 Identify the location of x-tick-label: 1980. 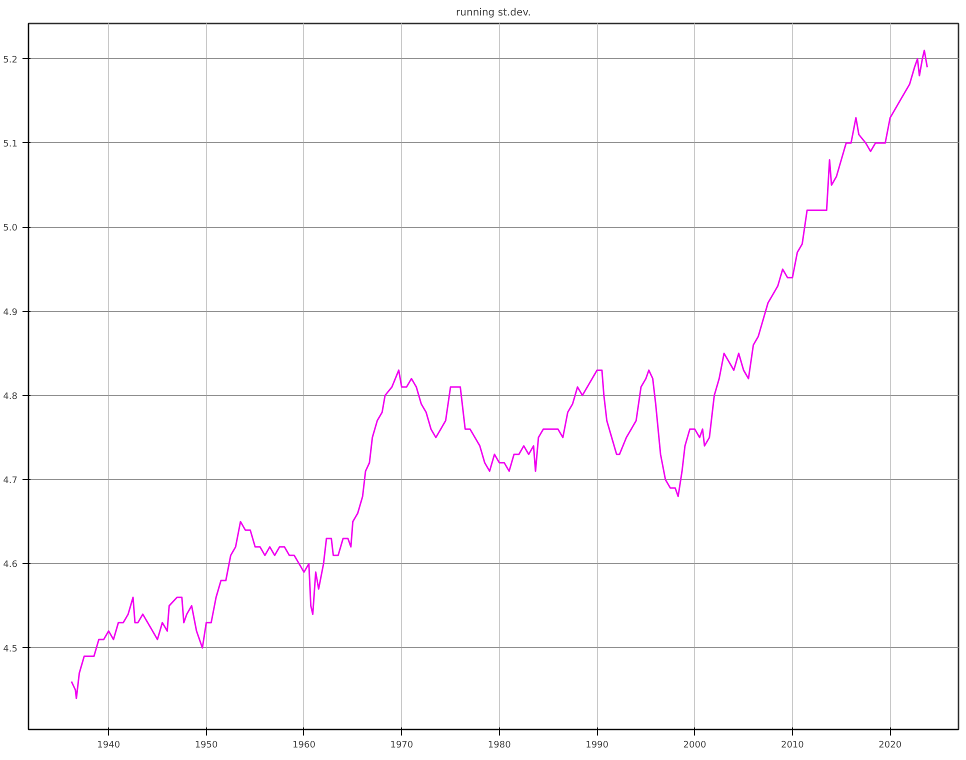
(500, 745).